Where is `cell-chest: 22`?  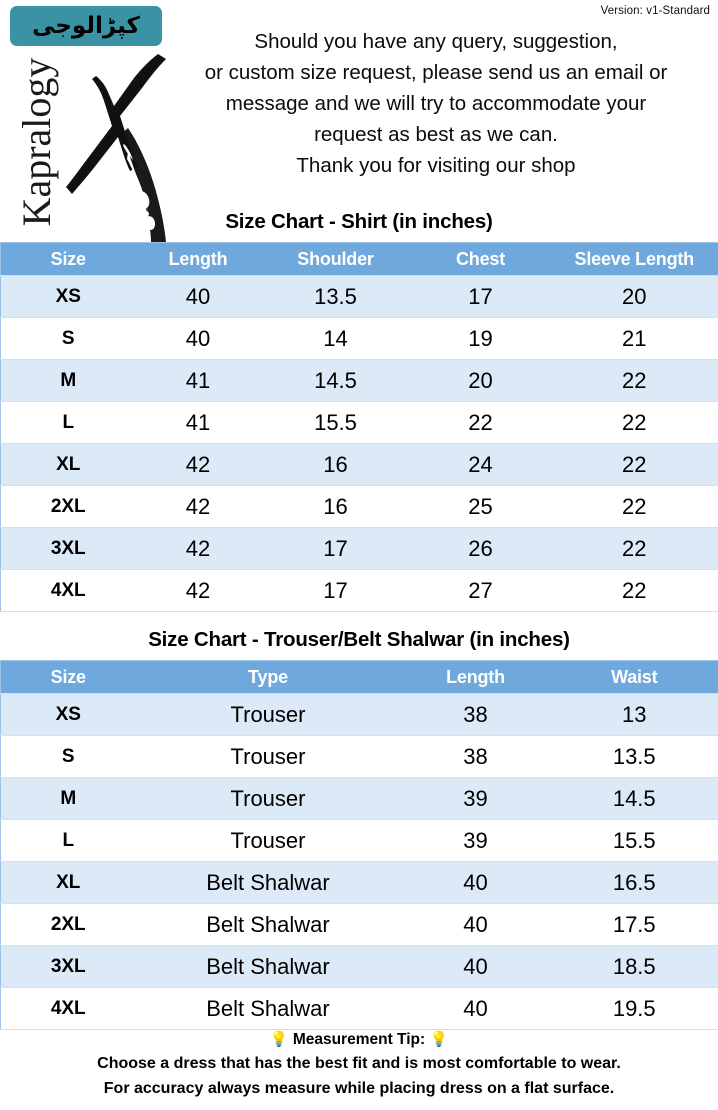 cell-chest: 22 is located at coordinates (480, 422).